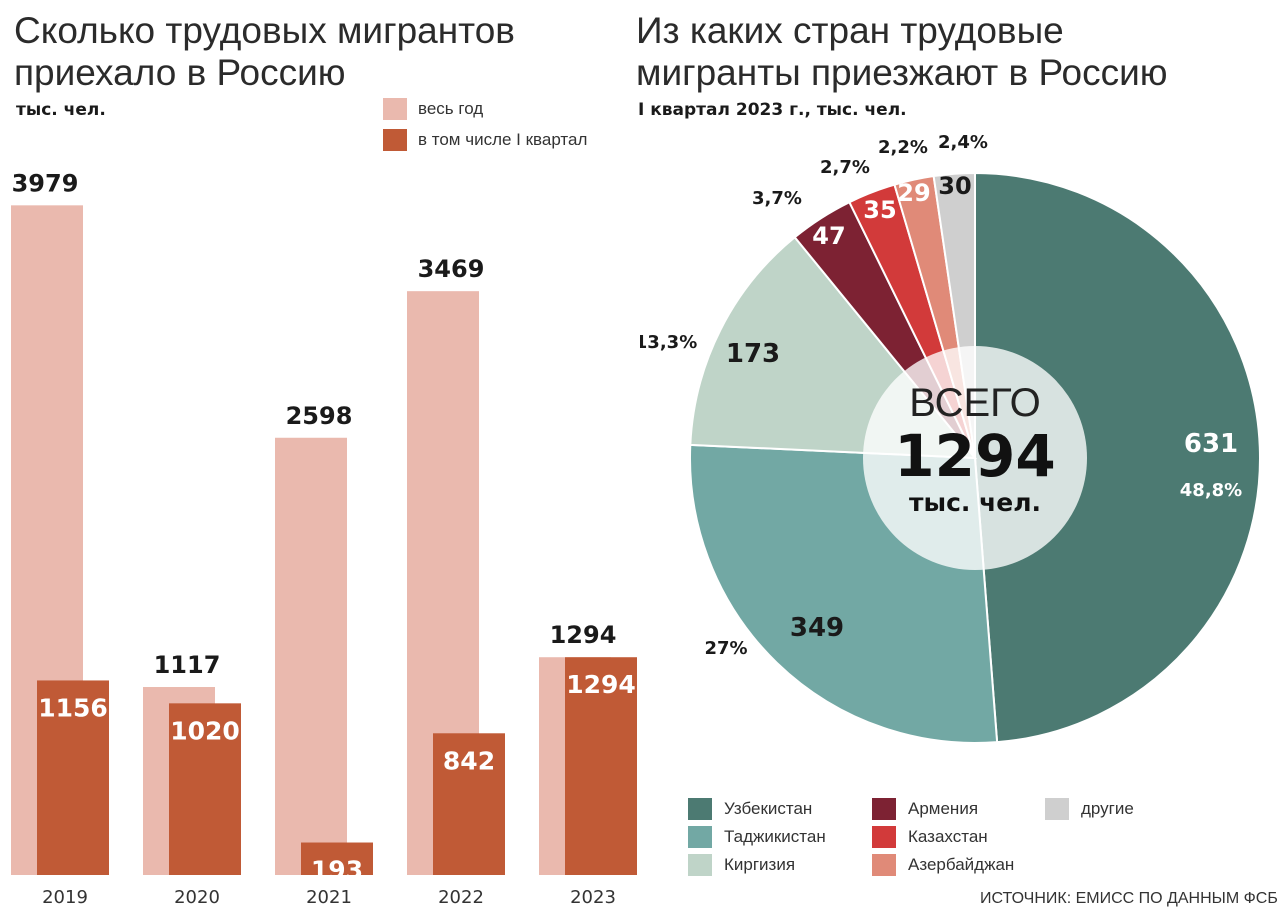 The width and height of the screenshot is (1280, 922). I want to click on pie-total-value: 1294, so click(975, 456).